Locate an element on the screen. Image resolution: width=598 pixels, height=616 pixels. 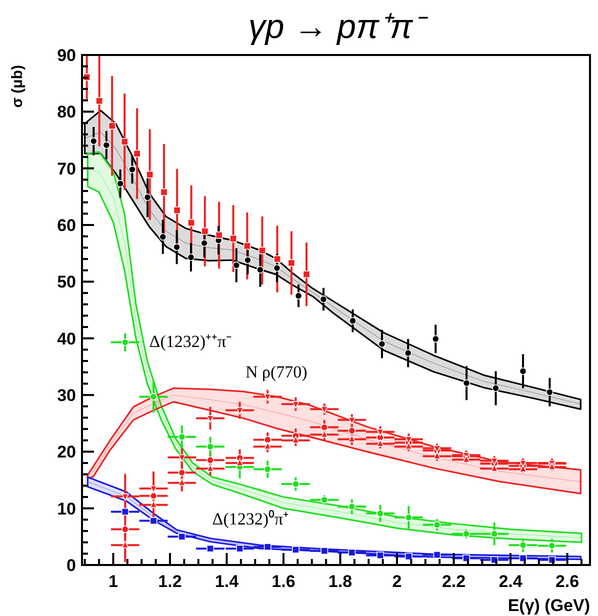
y-tick-label: 50 is located at coordinates (66, 282).